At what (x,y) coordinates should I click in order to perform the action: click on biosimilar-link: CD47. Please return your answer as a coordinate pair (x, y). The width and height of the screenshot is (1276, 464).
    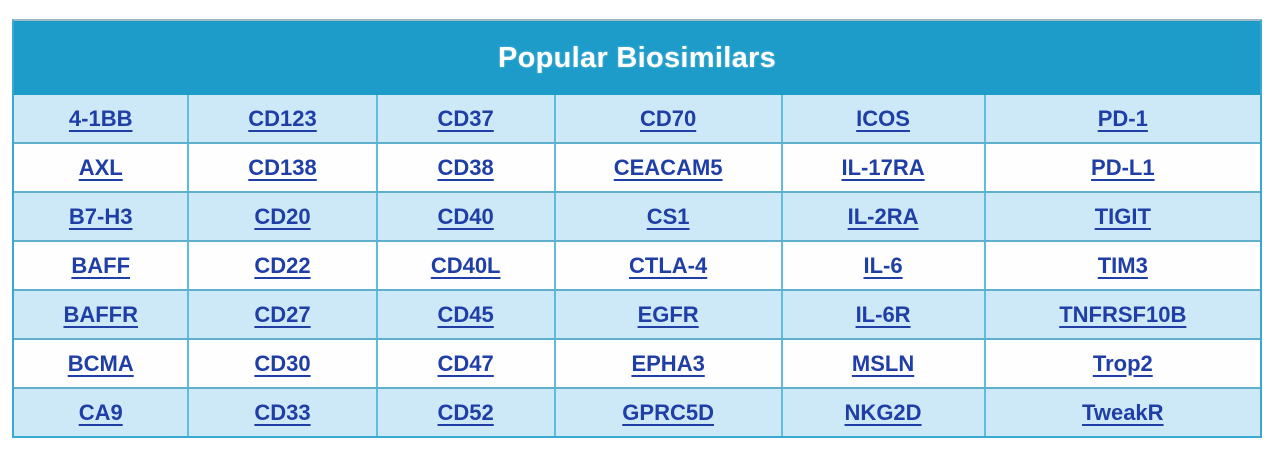
    Looking at the image, I should click on (465, 363).